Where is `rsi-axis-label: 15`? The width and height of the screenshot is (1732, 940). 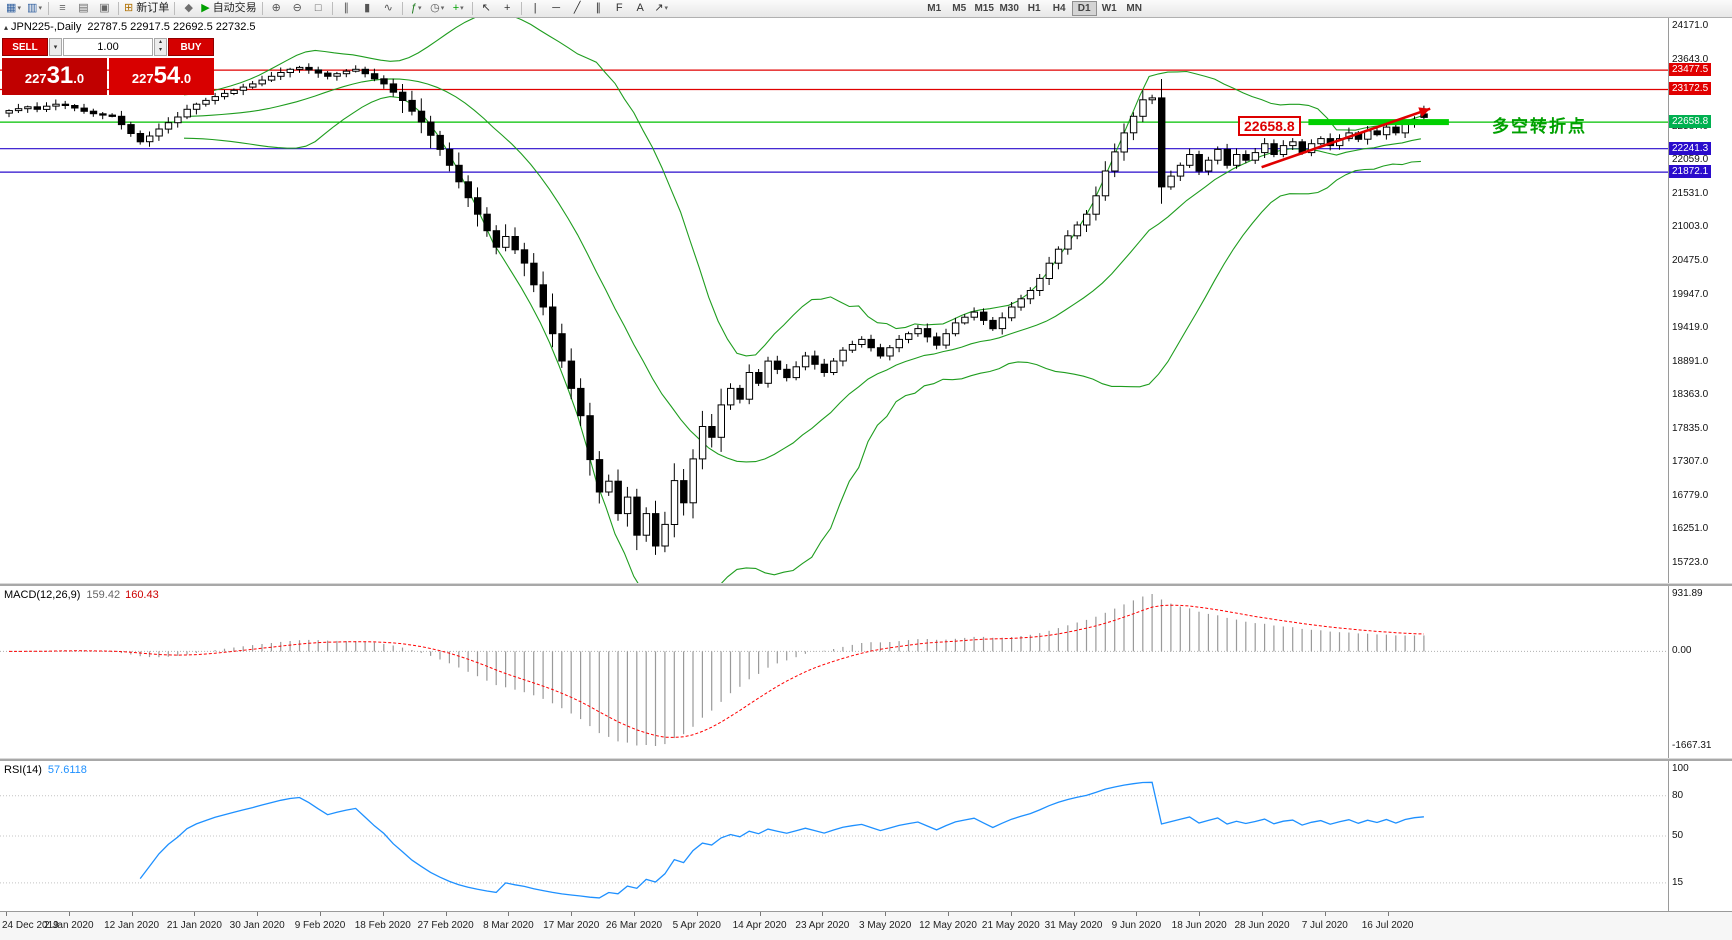 rsi-axis-label: 15 is located at coordinates (1678, 882).